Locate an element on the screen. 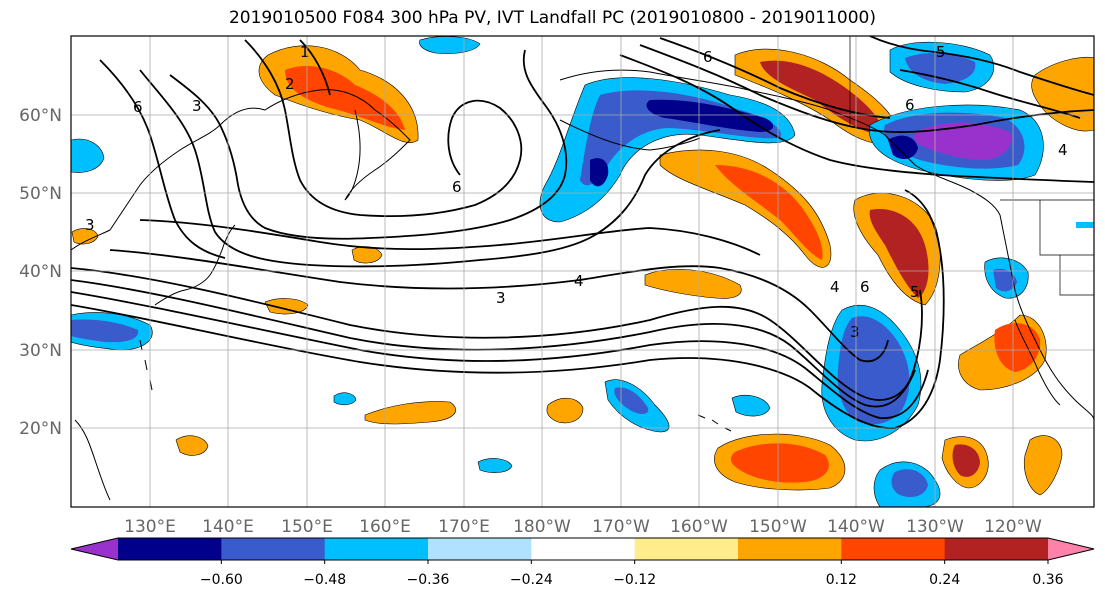 The image size is (1105, 601). contour-label-6e: 6 is located at coordinates (865, 287).